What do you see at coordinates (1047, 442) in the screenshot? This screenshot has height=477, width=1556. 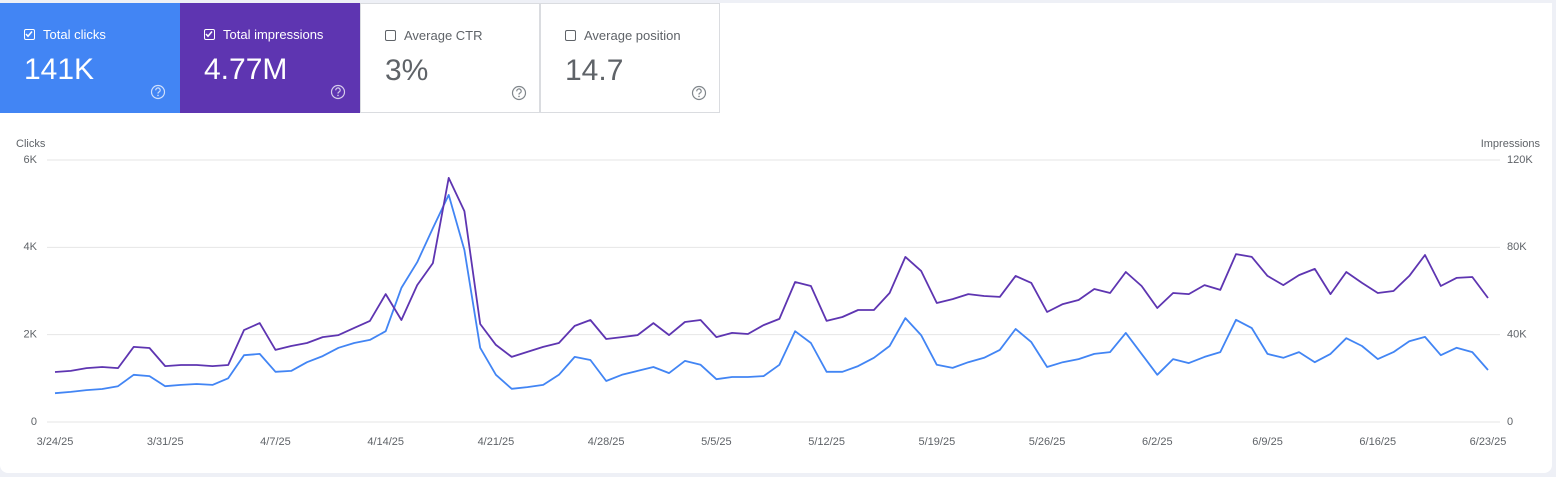 I see `x-tick-label: 5/26/25` at bounding box center [1047, 442].